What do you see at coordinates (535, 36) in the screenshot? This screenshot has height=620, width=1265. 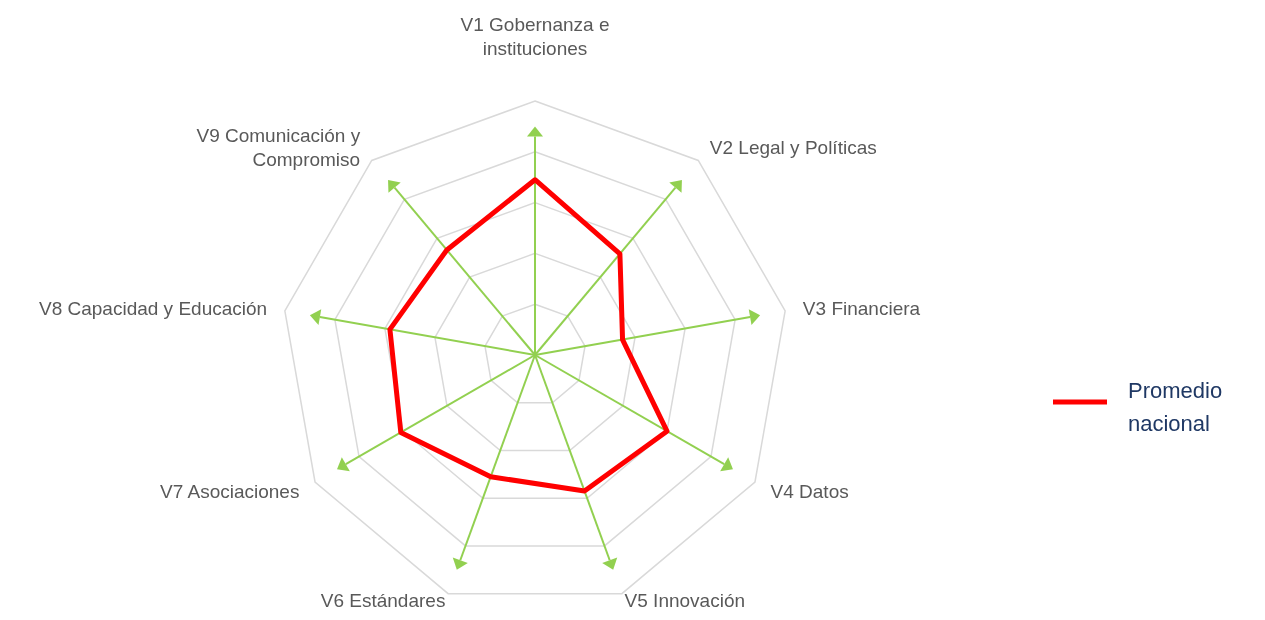 I see `spoke-label: V1 Gobernanza e instituciones` at bounding box center [535, 36].